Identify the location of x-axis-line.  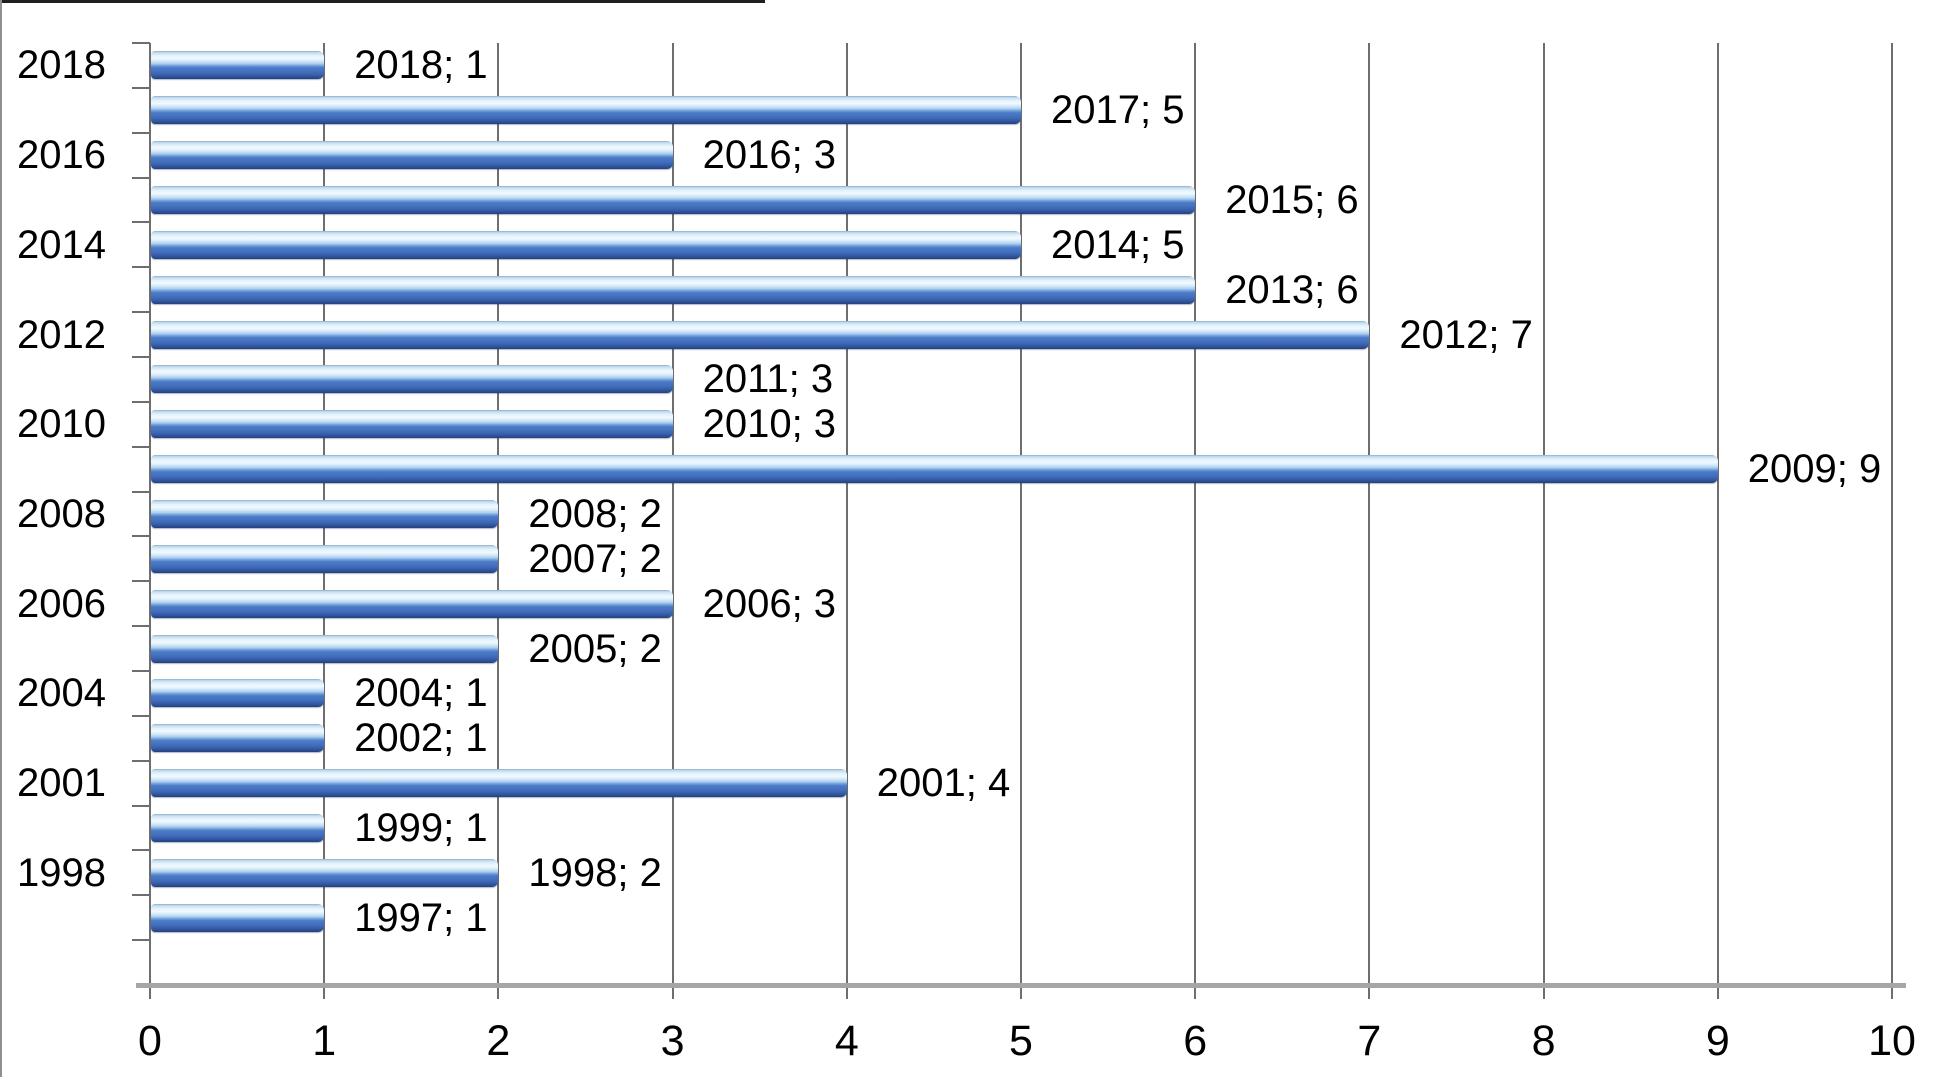
(1021, 985).